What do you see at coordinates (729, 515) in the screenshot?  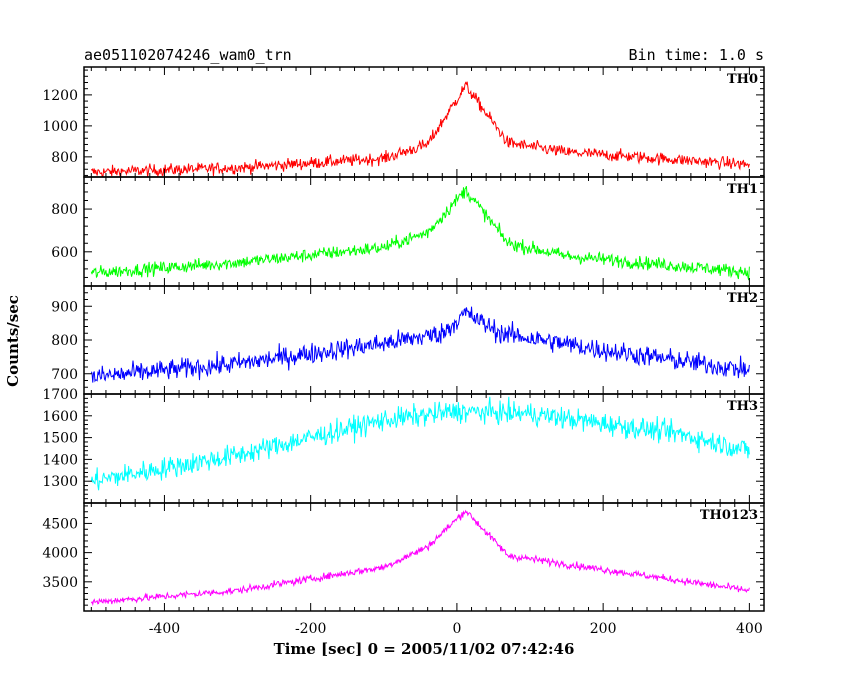 I see `panel-label-th0123: TH0123` at bounding box center [729, 515].